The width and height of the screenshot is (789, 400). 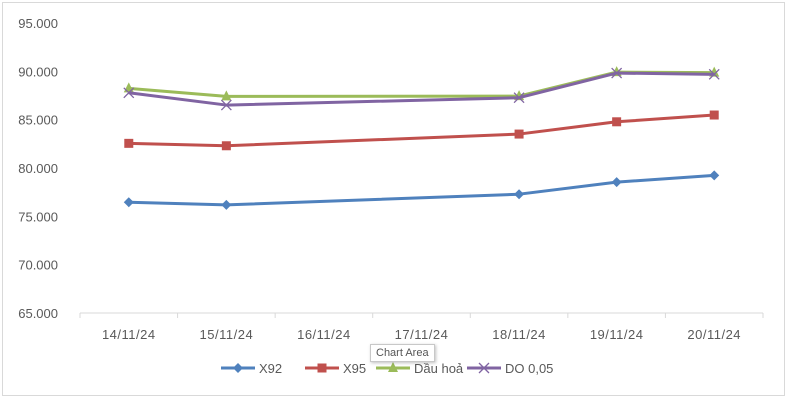 What do you see at coordinates (402, 353) in the screenshot?
I see `chart-area-tooltip: Chart Area` at bounding box center [402, 353].